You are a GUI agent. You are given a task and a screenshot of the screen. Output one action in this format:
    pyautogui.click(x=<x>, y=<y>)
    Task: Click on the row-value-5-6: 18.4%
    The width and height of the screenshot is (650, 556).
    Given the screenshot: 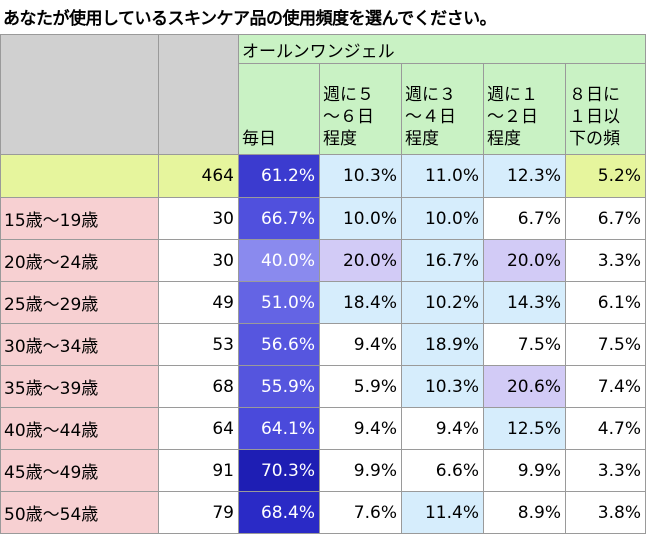 What is the action you would take?
    pyautogui.click(x=360, y=302)
    